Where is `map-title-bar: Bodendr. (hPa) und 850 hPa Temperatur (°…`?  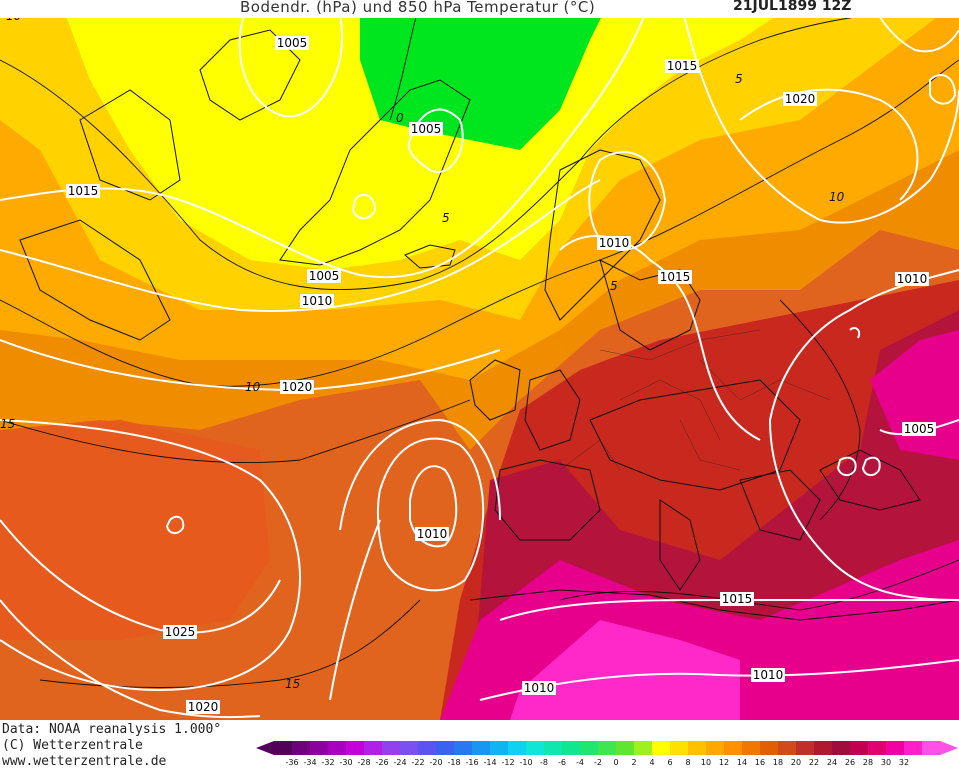 map-title-bar: Bodendr. (hPa) und 850 hPa Temperatur (°… is located at coordinates (479, 9).